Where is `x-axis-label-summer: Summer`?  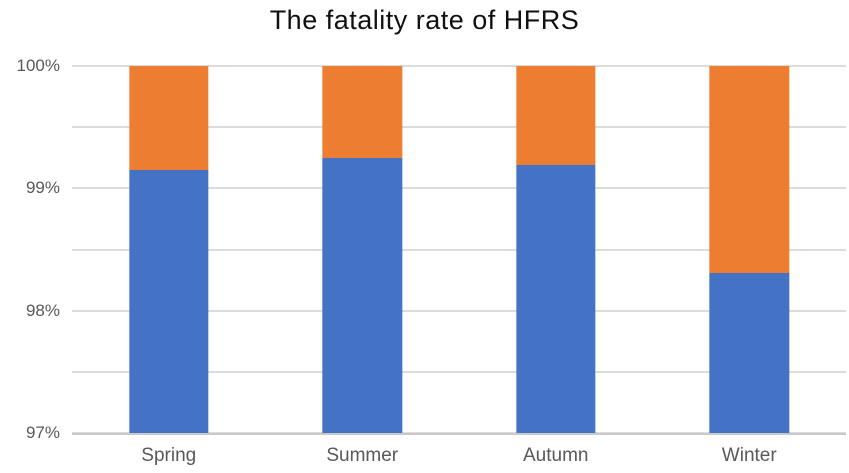
x-axis-label-summer: Summer is located at coordinates (362, 455).